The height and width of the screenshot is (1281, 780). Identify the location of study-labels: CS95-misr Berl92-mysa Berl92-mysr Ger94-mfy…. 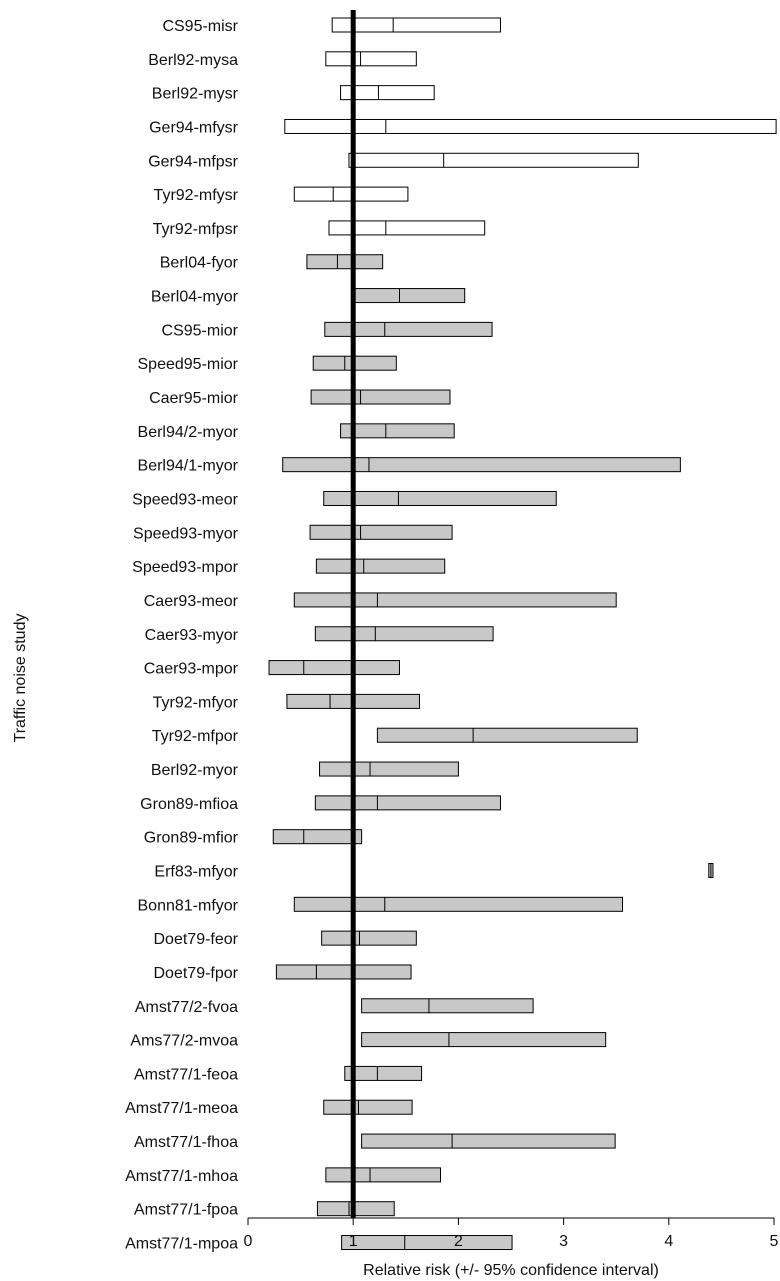
(182, 635).